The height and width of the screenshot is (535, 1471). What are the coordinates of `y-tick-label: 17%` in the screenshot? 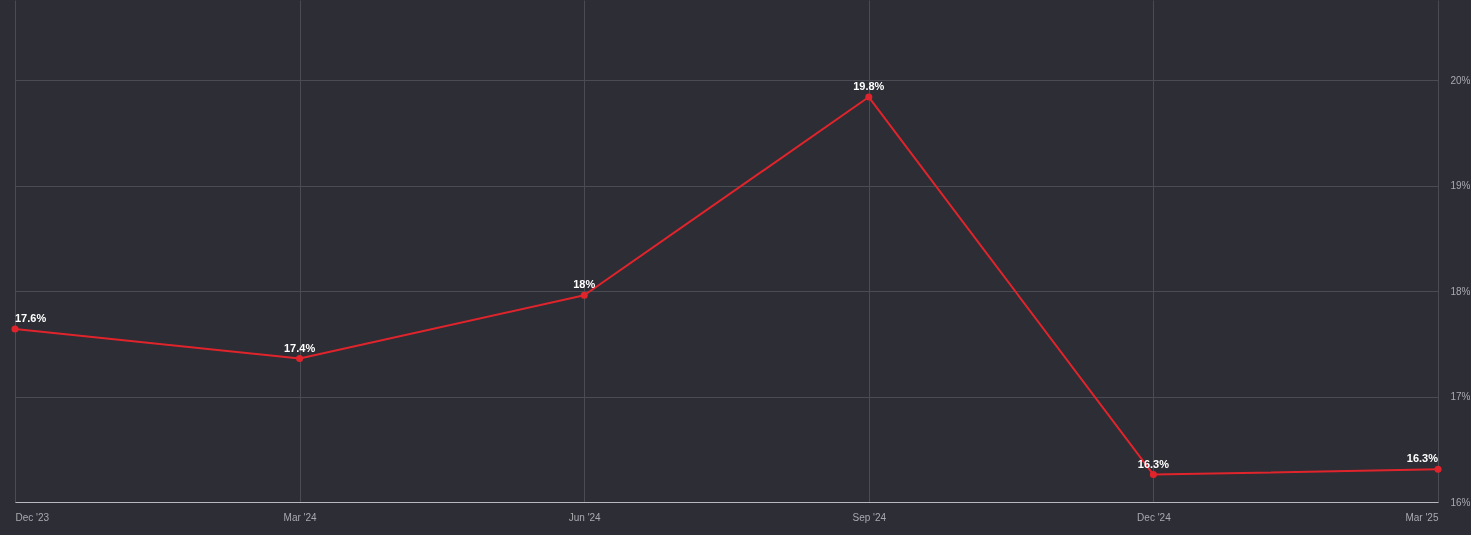 It's located at (1460, 397).